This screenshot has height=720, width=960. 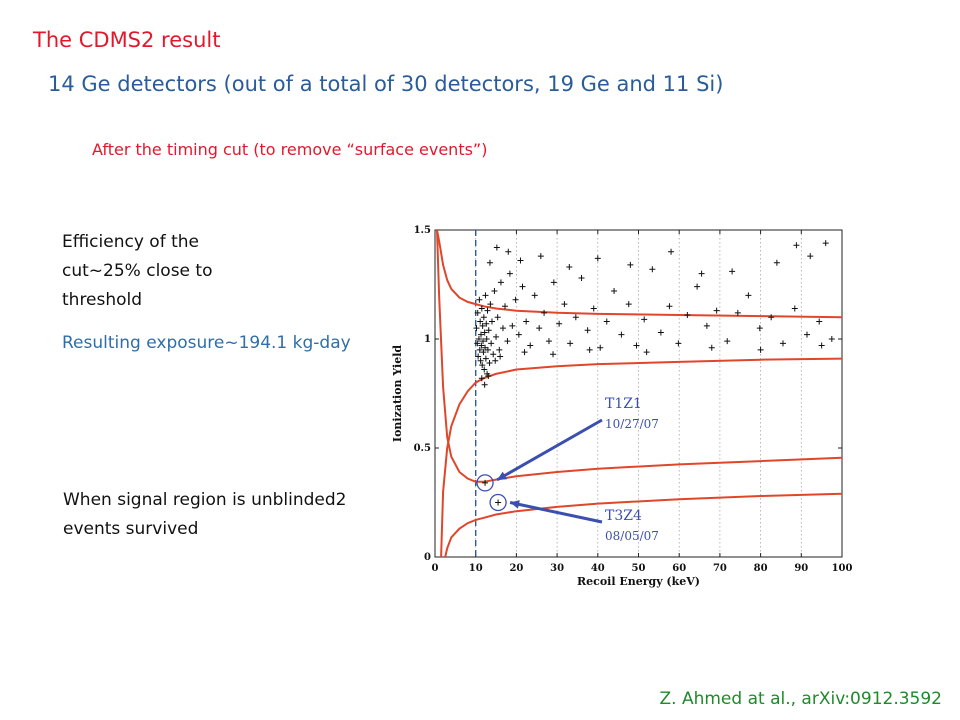 What do you see at coordinates (557, 568) in the screenshot?
I see `x-tick-label: 30` at bounding box center [557, 568].